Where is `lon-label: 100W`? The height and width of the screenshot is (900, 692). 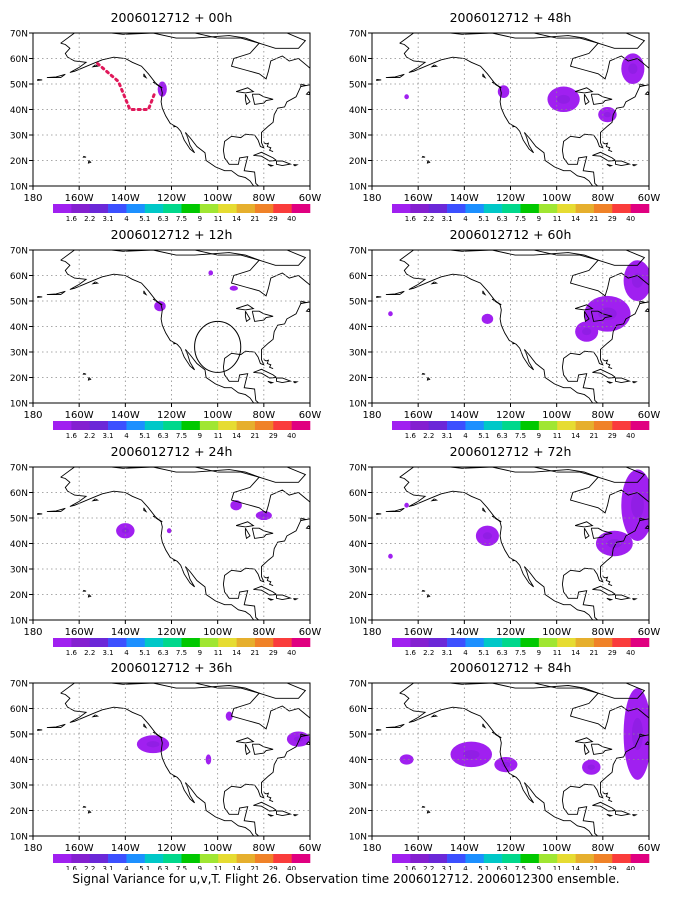 lon-label: 100W is located at coordinates (556, 198).